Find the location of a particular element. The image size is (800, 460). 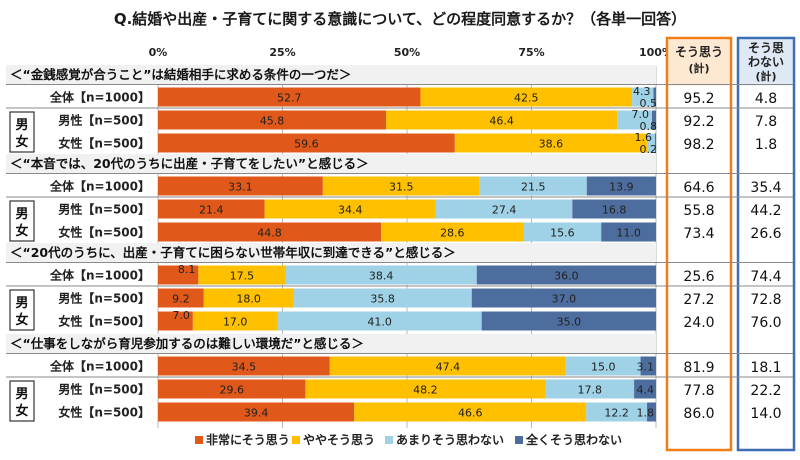

x-tick-label: 0% is located at coordinates (158, 52).